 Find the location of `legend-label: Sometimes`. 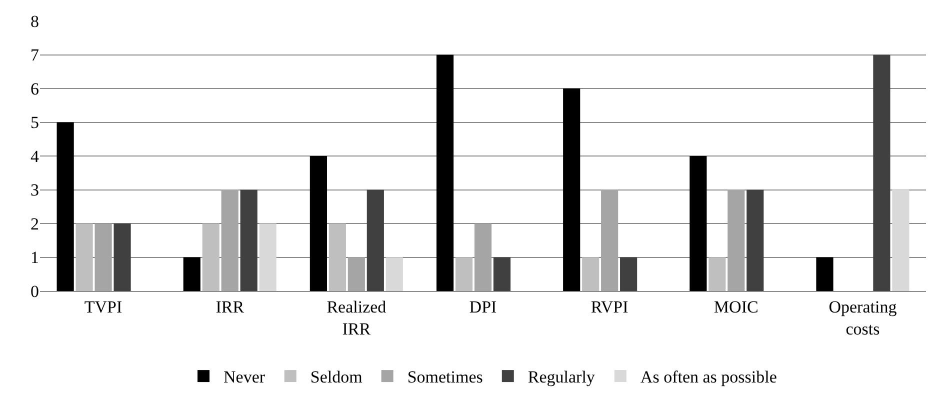

legend-label: Sometimes is located at coordinates (445, 377).